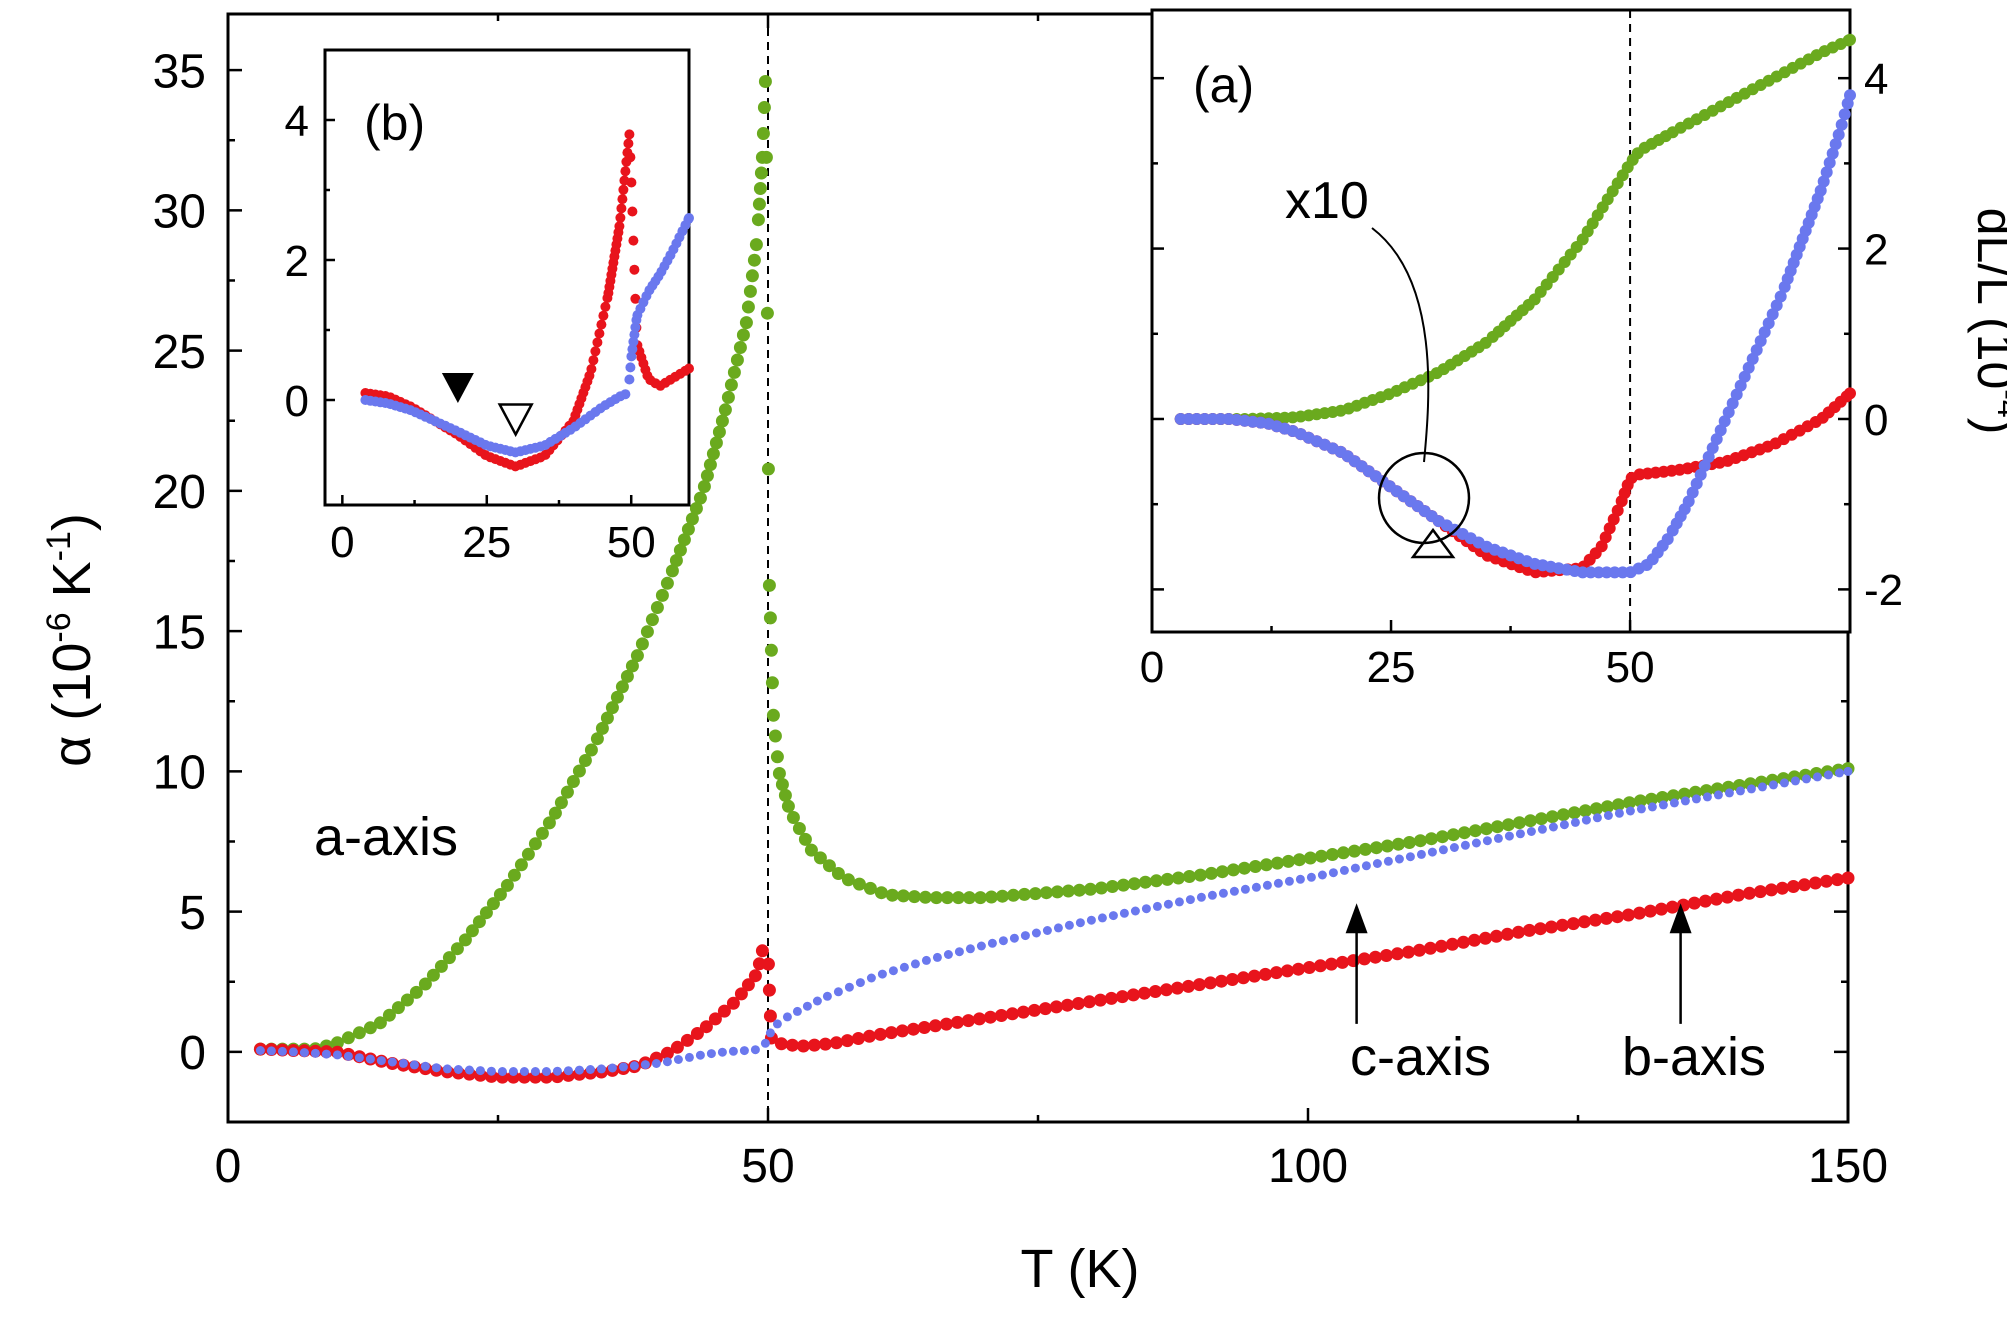  What do you see at coordinates (179, 212) in the screenshot?
I see `y-tick-label: 30` at bounding box center [179, 212].